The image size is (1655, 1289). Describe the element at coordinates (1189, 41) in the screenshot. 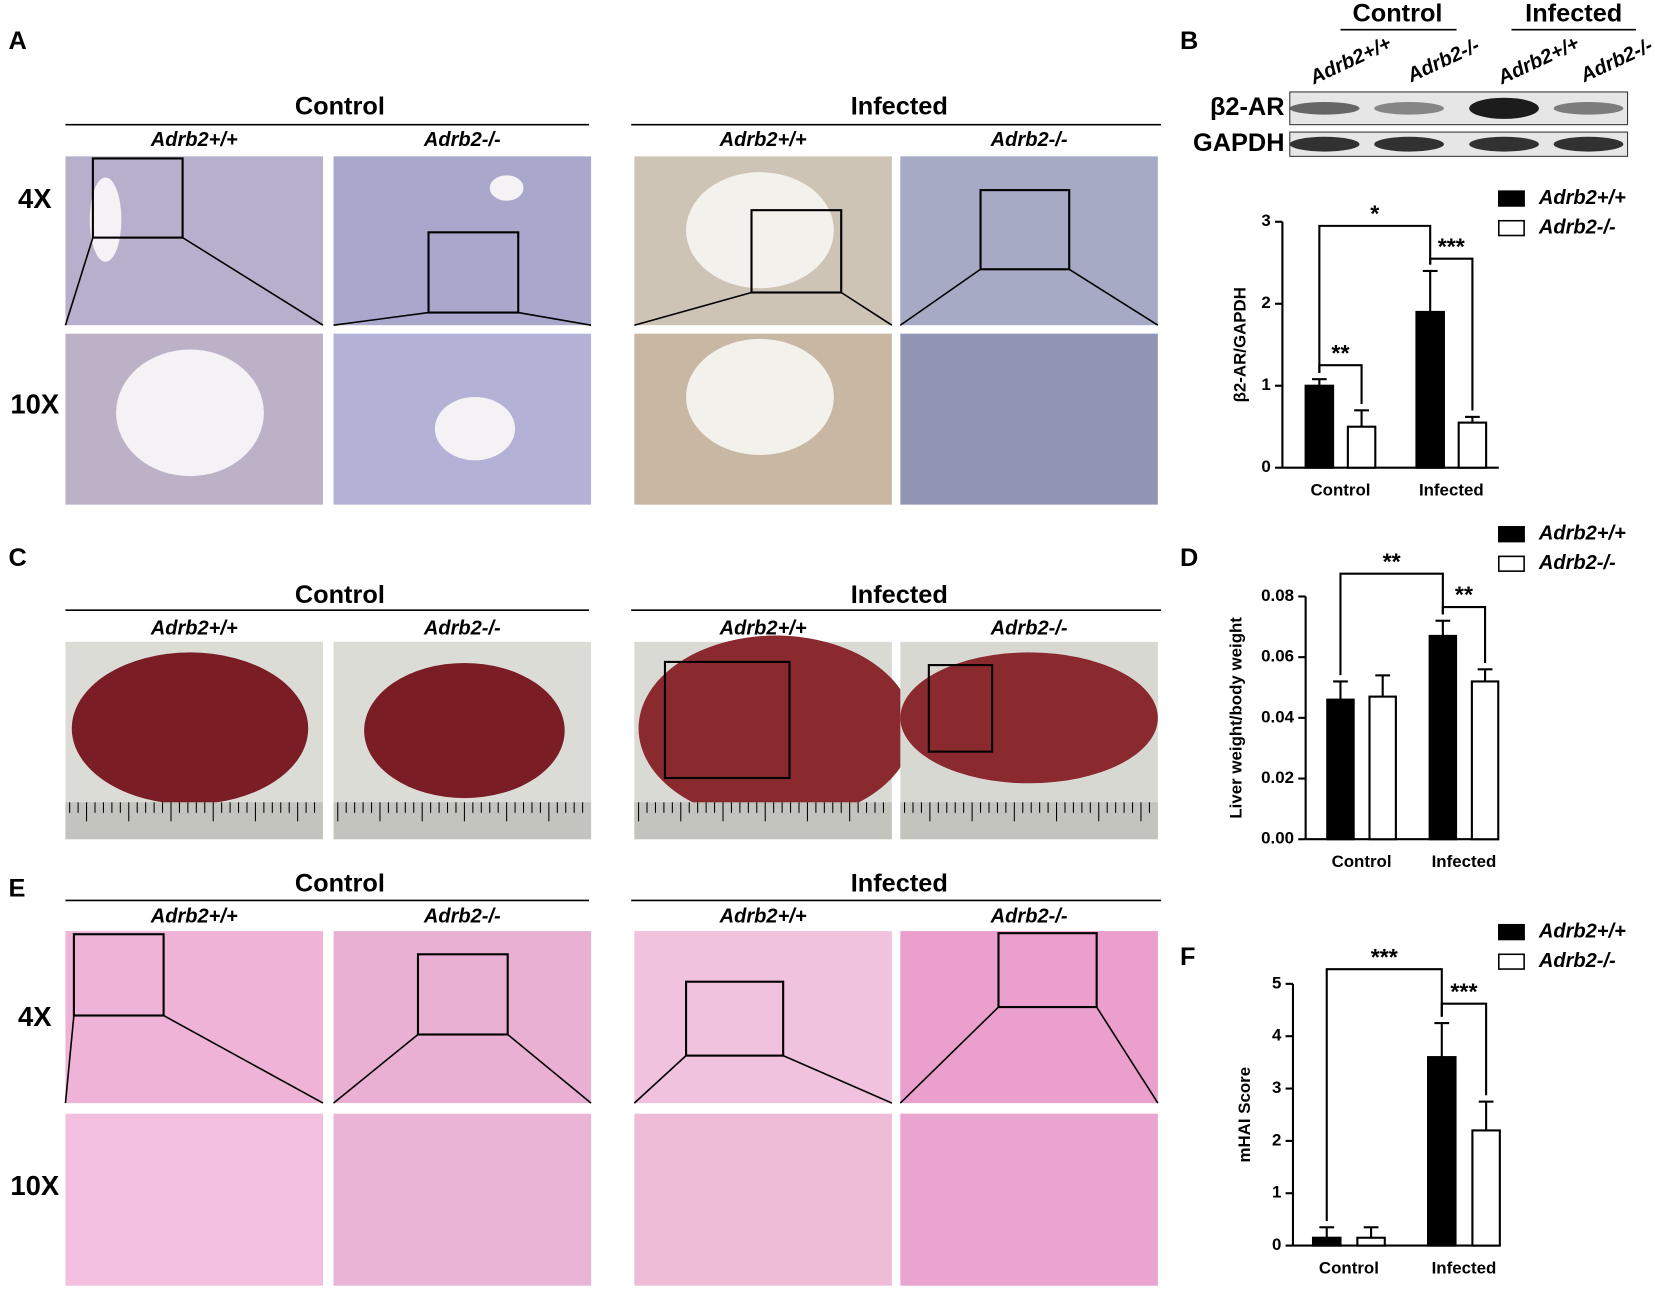

I see `panel-letter: B` at that location.